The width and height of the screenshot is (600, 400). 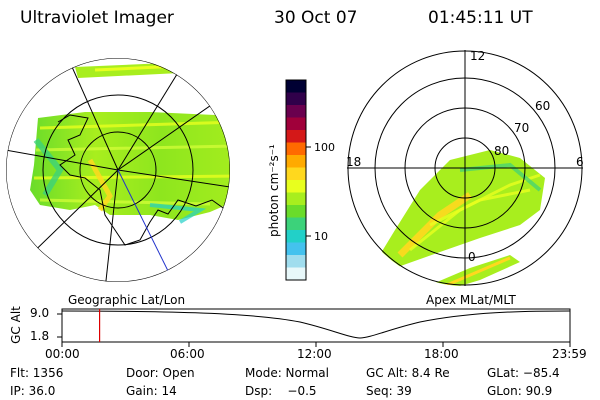 What do you see at coordinates (62, 354) in the screenshot?
I see `altitude-x-tick-label: 00:00` at bounding box center [62, 354].